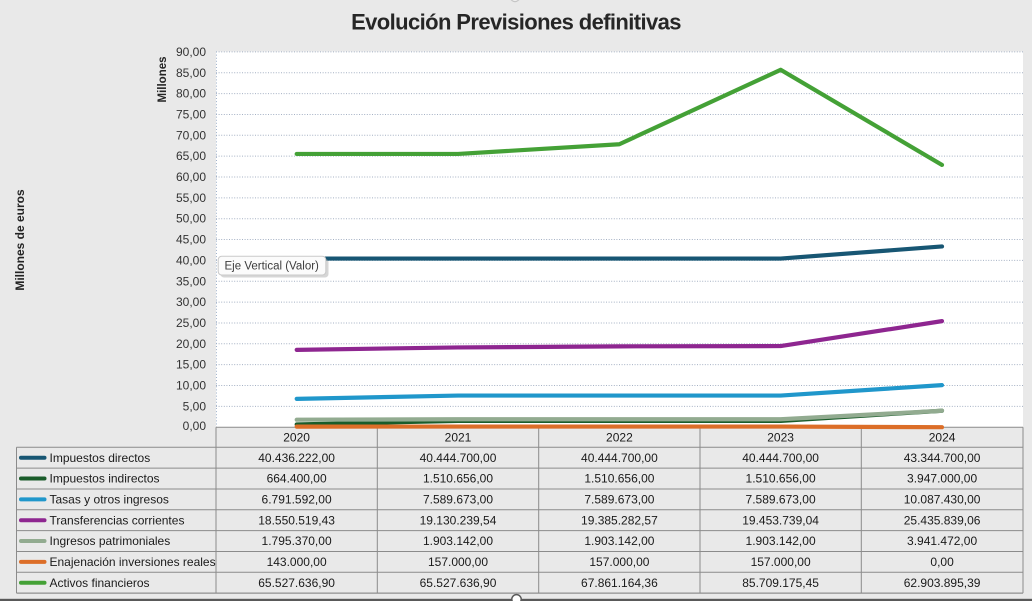 This screenshot has width=1032, height=601. I want to click on svg-text: 35,00, so click(191, 281).